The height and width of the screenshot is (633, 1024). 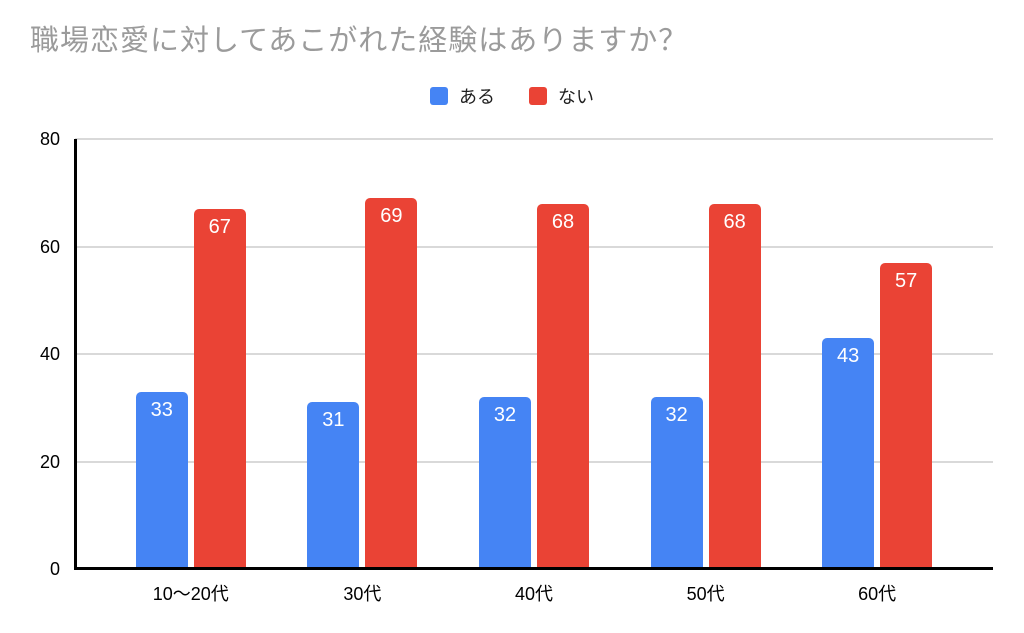 What do you see at coordinates (877, 594) in the screenshot?
I see `x-axis-category-label: 60代` at bounding box center [877, 594].